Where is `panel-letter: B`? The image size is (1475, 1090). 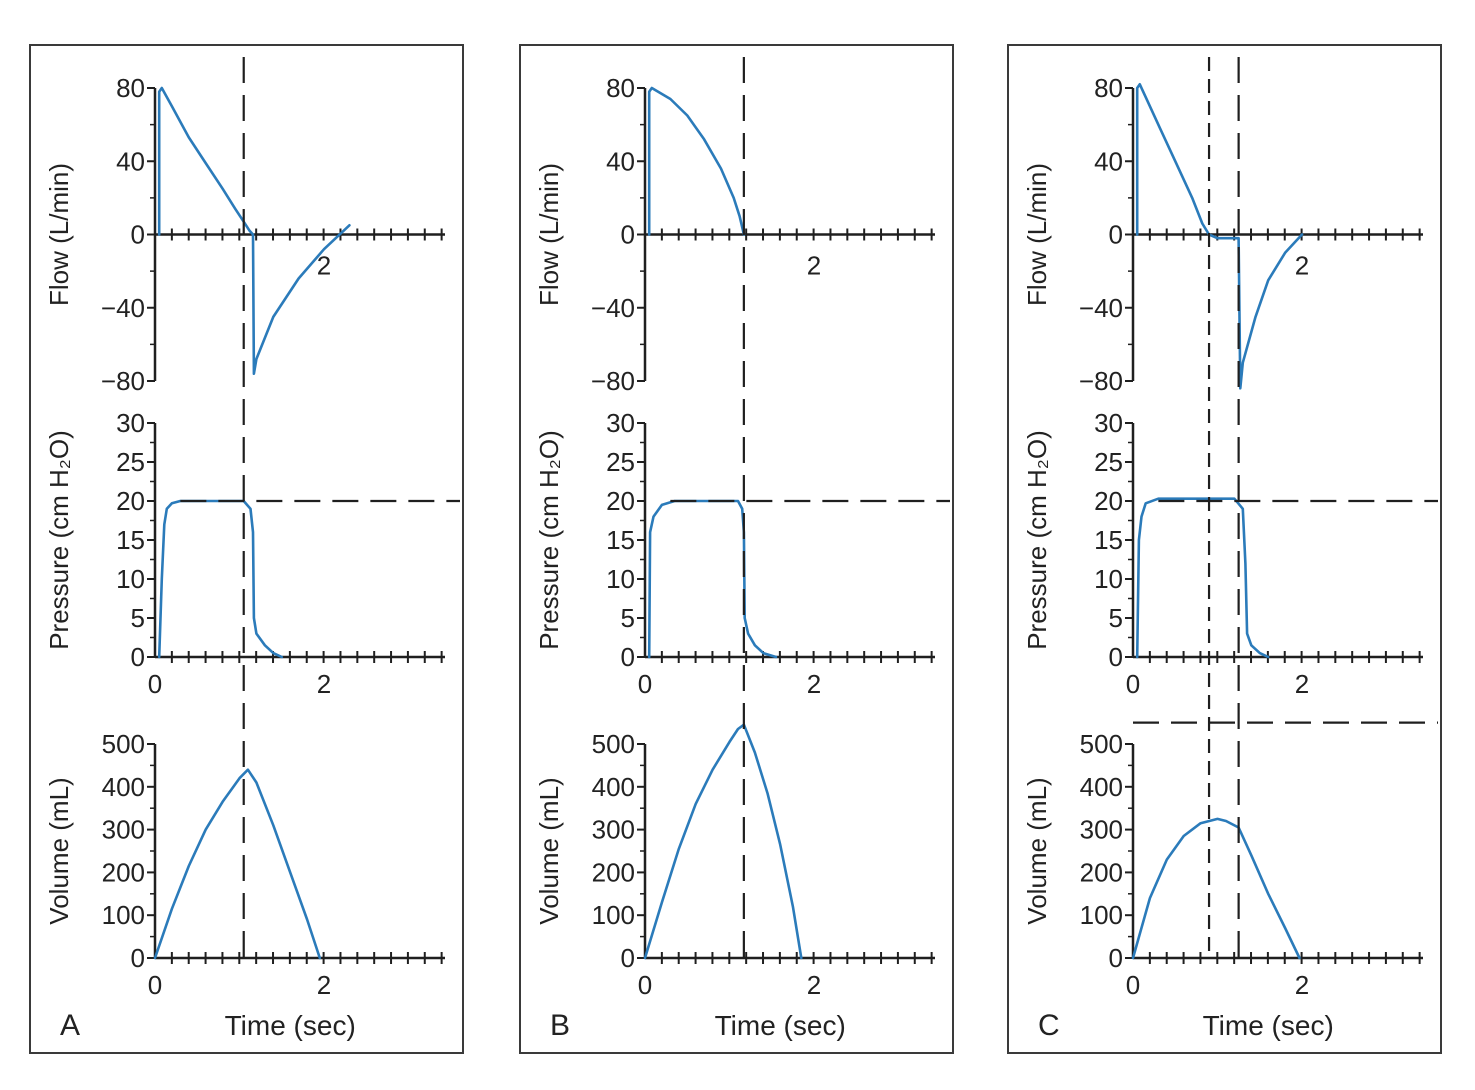 panel-letter: B is located at coordinates (560, 1025).